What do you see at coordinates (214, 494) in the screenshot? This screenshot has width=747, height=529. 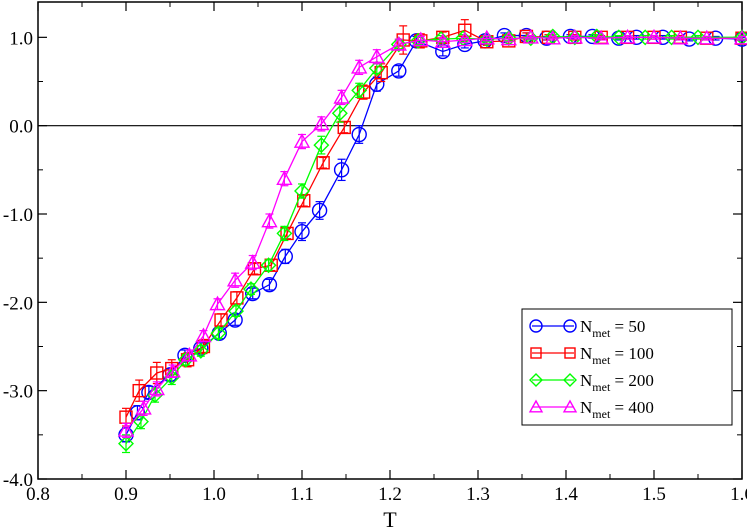 I see `x-tick-label: 1.0` at bounding box center [214, 494].